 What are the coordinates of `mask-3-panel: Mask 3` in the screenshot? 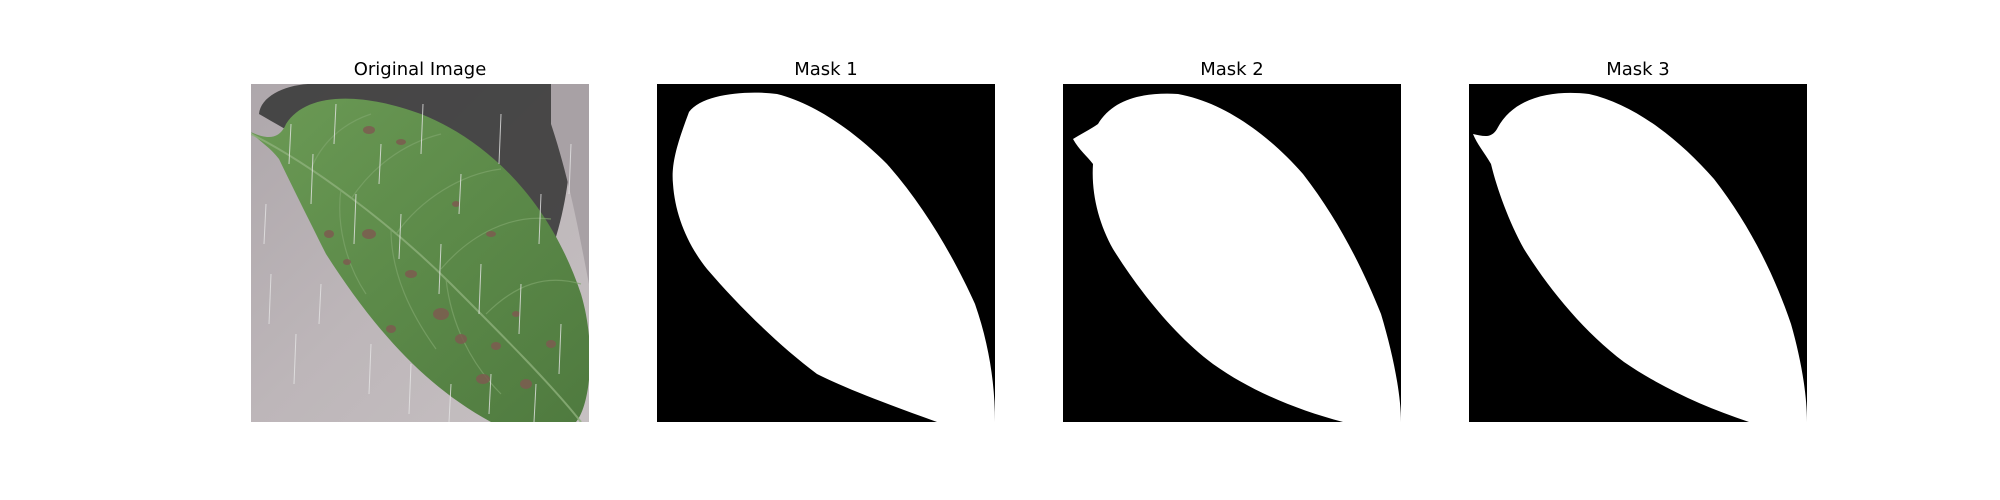 It's located at (1638, 241).